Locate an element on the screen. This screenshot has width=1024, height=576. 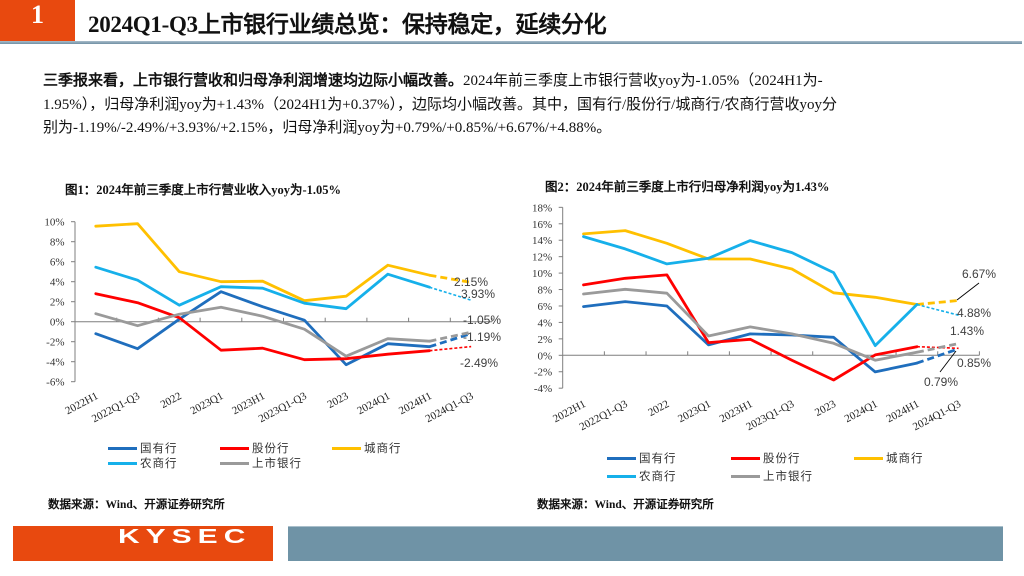
footer-logo-box: KYSEC is located at coordinates (143, 543).